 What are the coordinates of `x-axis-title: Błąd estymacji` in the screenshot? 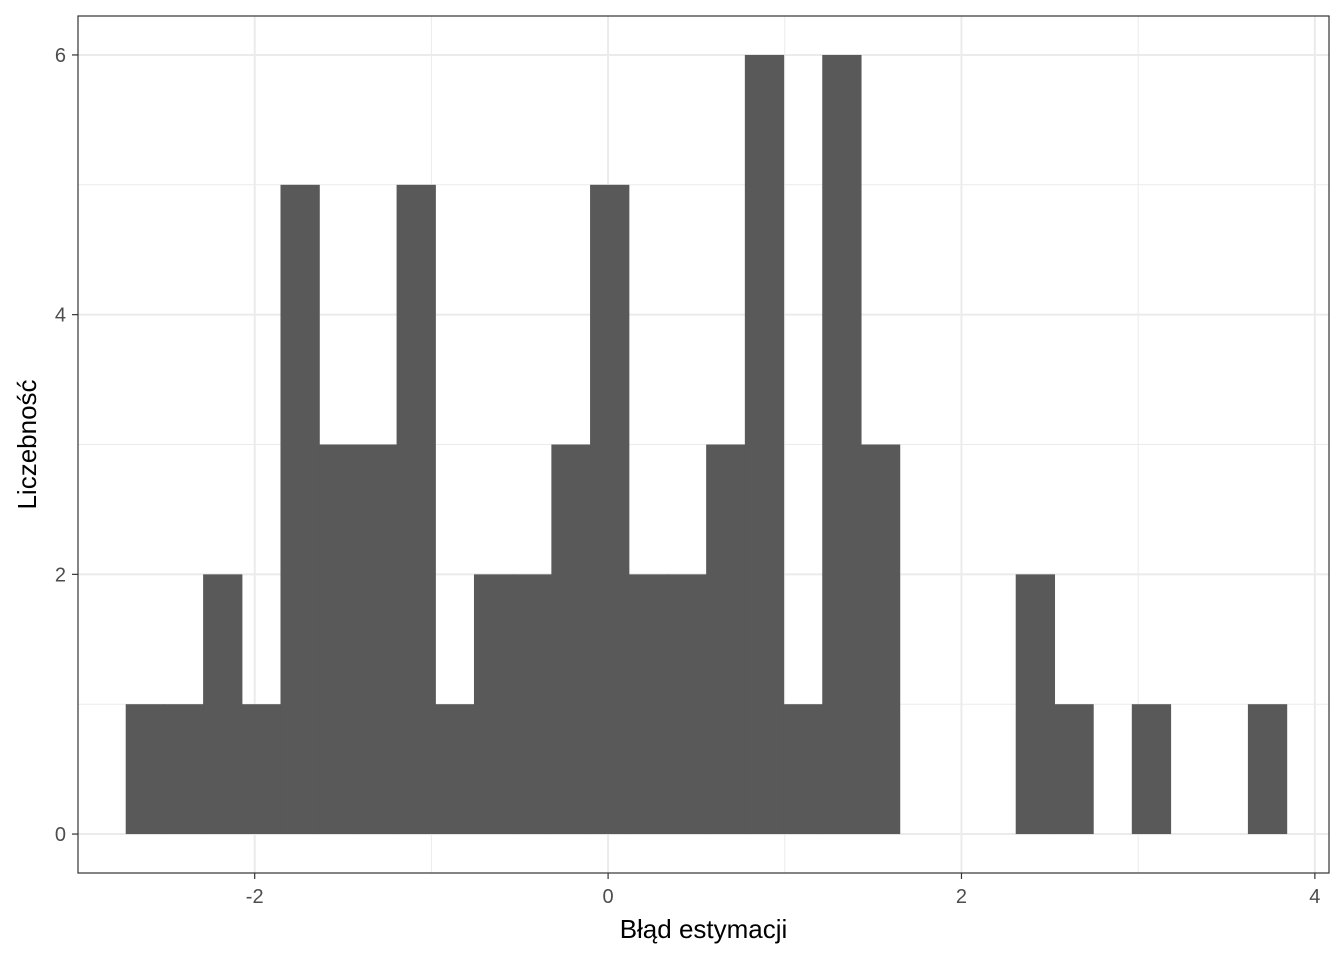 It's located at (704, 929).